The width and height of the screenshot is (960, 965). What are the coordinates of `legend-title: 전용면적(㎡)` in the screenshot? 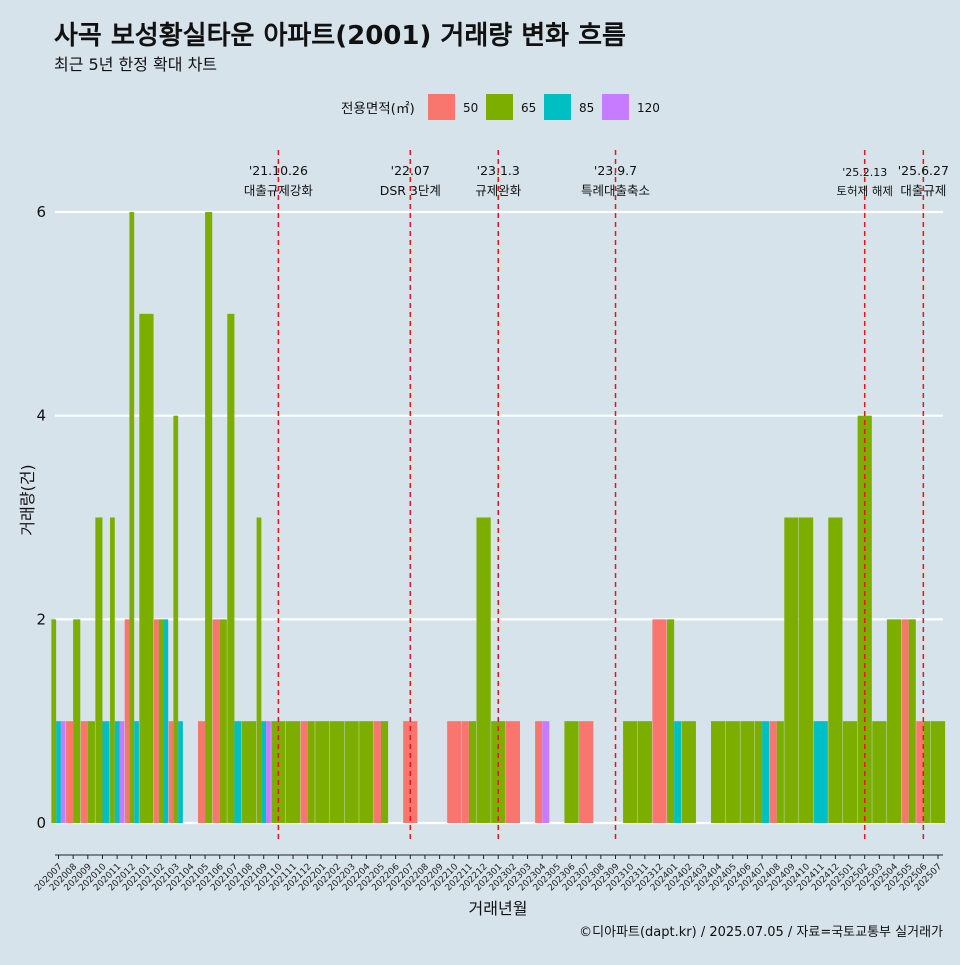 It's located at (378, 109).